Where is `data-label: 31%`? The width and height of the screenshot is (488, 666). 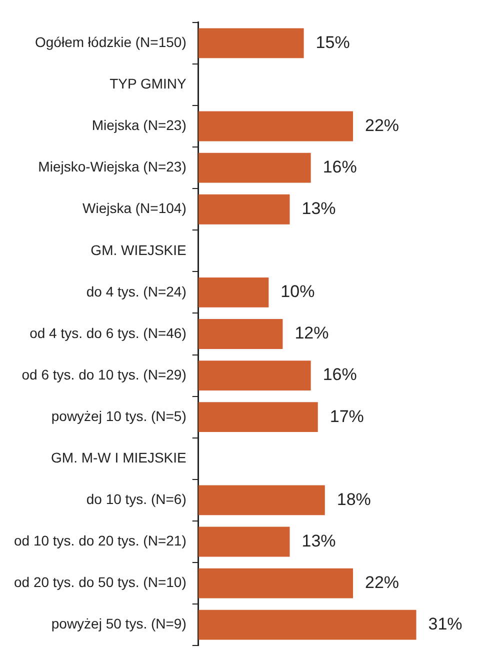 data-label: 31% is located at coordinates (445, 624).